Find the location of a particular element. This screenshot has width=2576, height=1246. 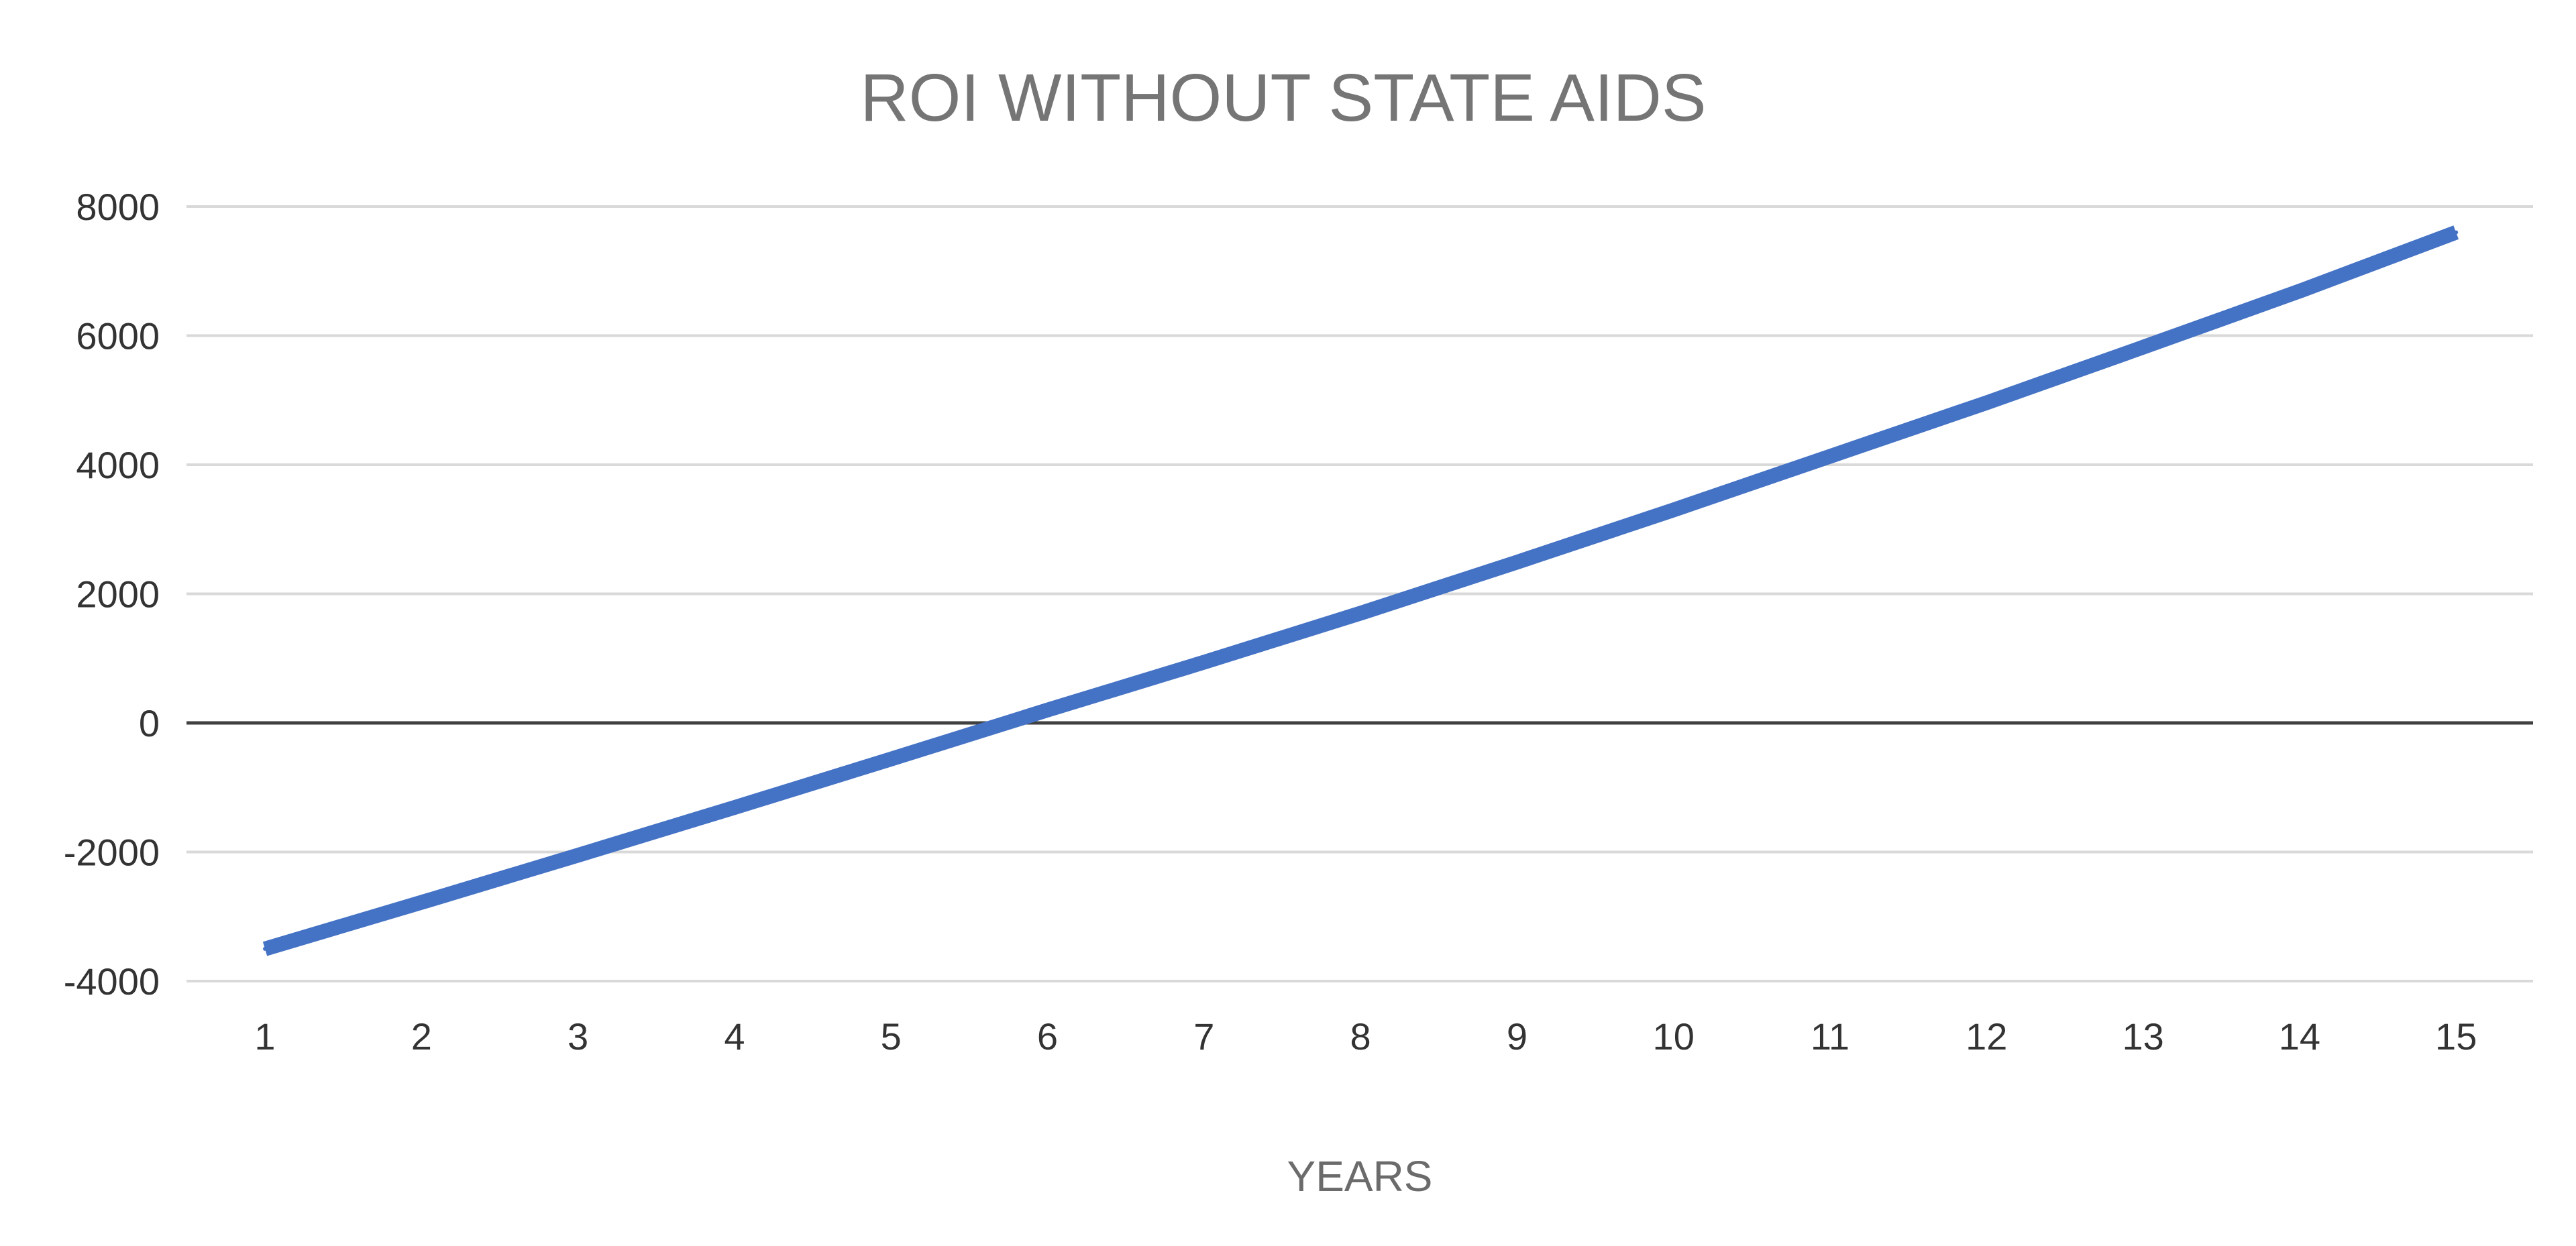

y-tick-label: -2000 is located at coordinates (112, 853).